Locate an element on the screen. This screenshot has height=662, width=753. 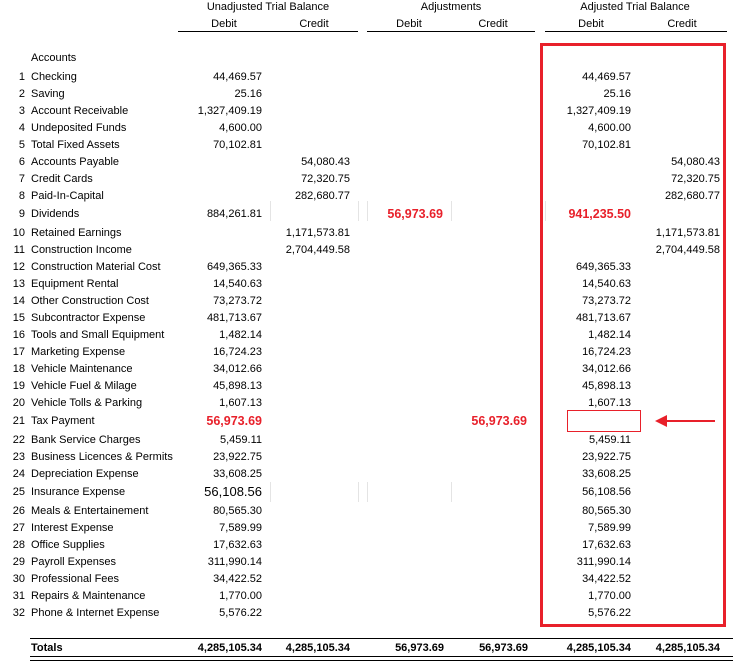
totals-double-underline is located at coordinates (381, 658).